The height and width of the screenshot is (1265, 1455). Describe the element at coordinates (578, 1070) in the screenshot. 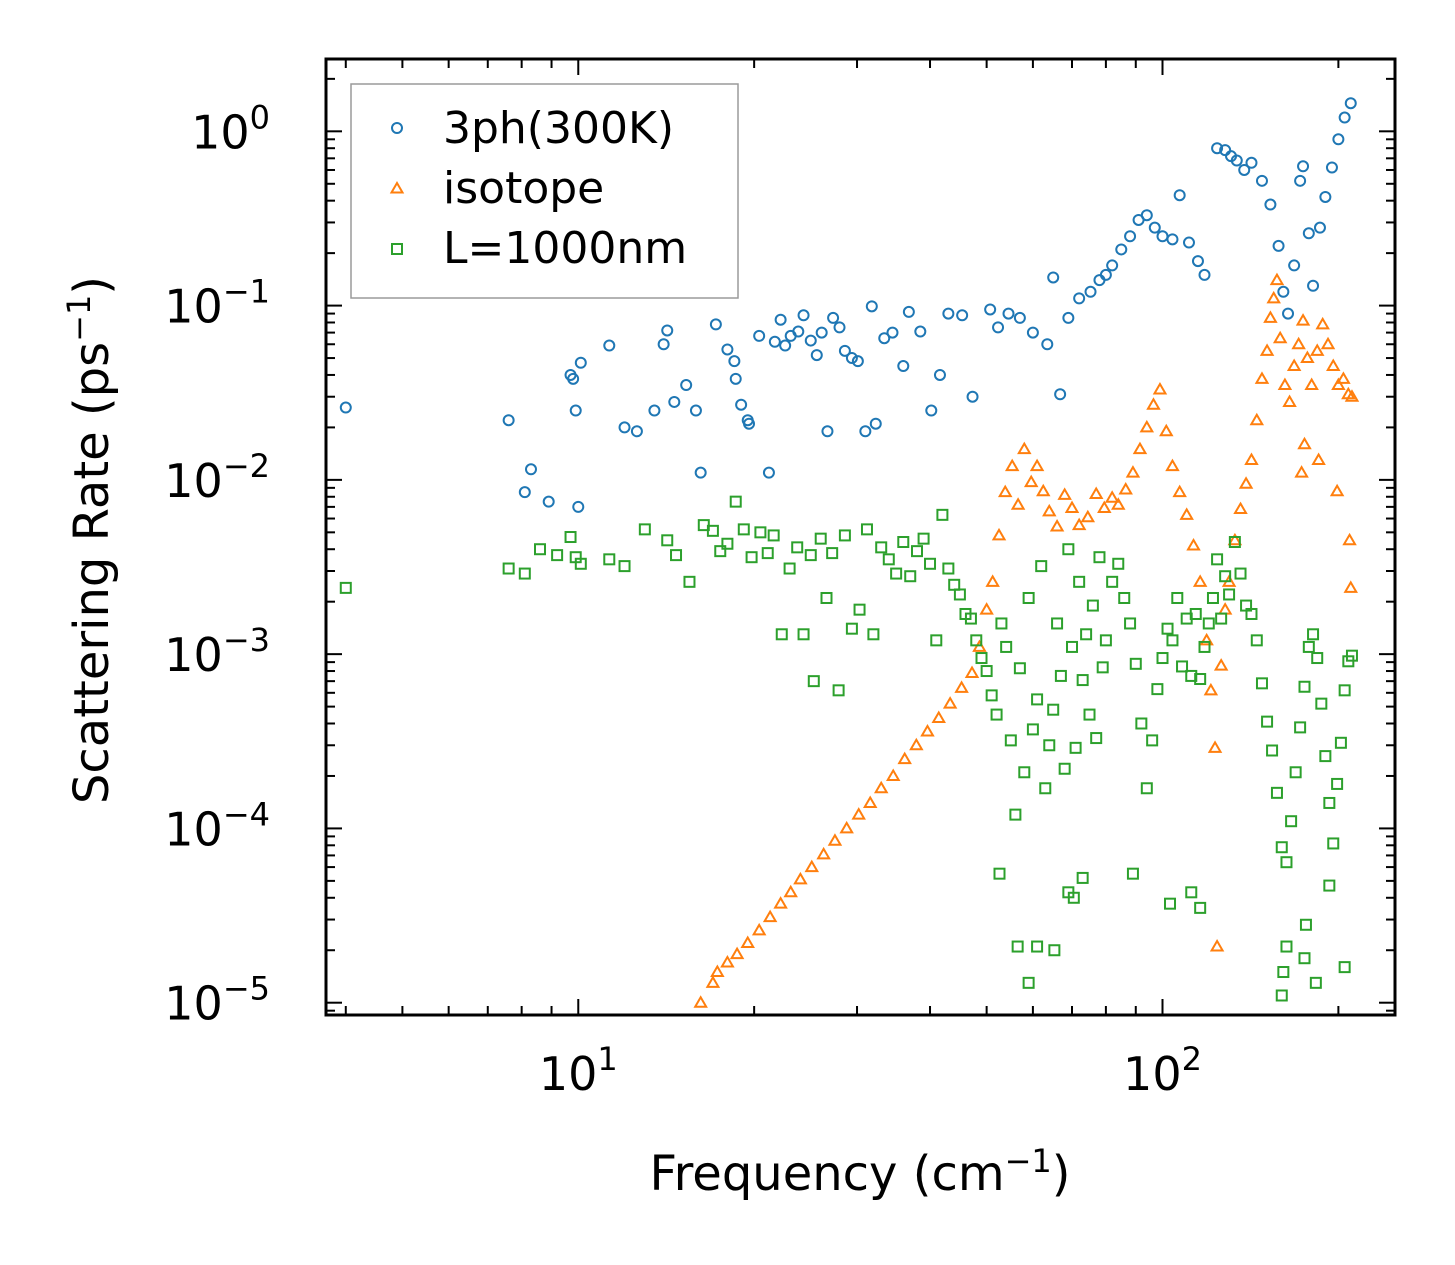

I see `x-tick-label: 10¹` at that location.